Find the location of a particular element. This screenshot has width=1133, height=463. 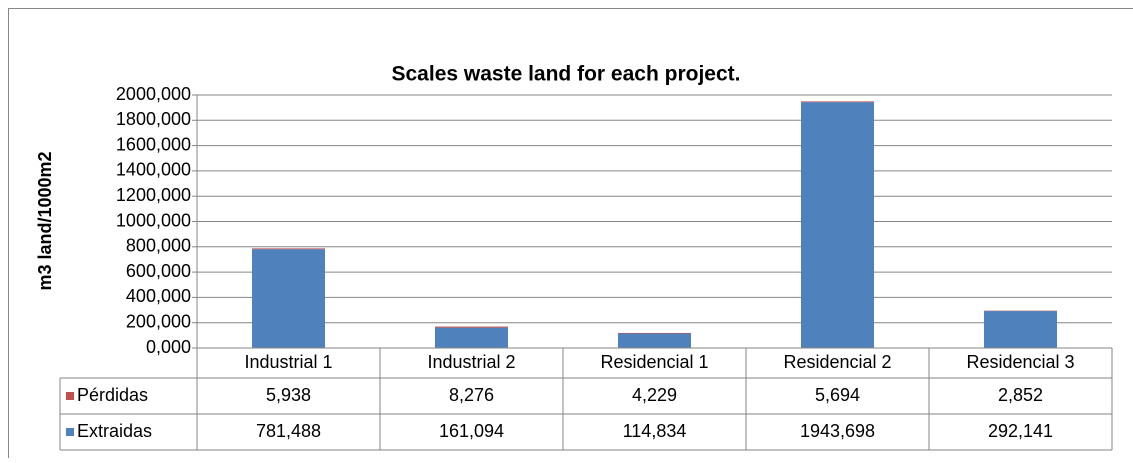

table-value: 114,834 is located at coordinates (655, 431).